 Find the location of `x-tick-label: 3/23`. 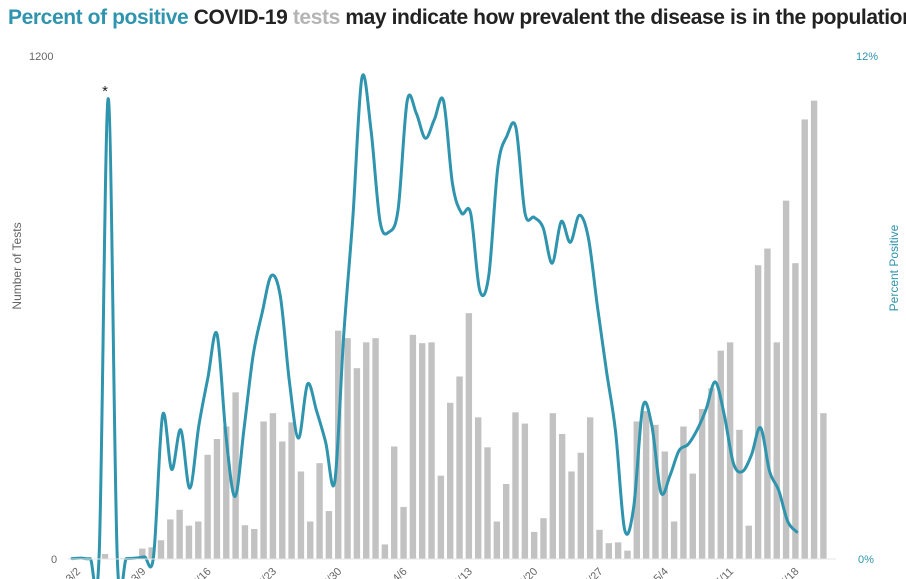

x-tick-label: 3/23 is located at coordinates (267, 572).